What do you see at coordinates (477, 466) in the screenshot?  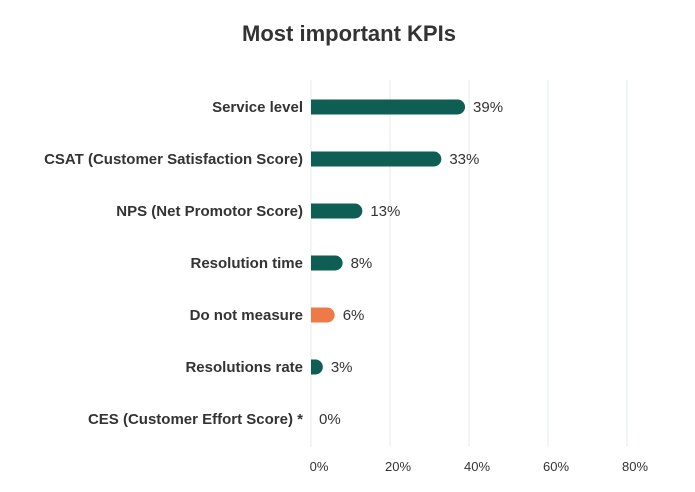 I see `x-tick-label: 40%` at bounding box center [477, 466].